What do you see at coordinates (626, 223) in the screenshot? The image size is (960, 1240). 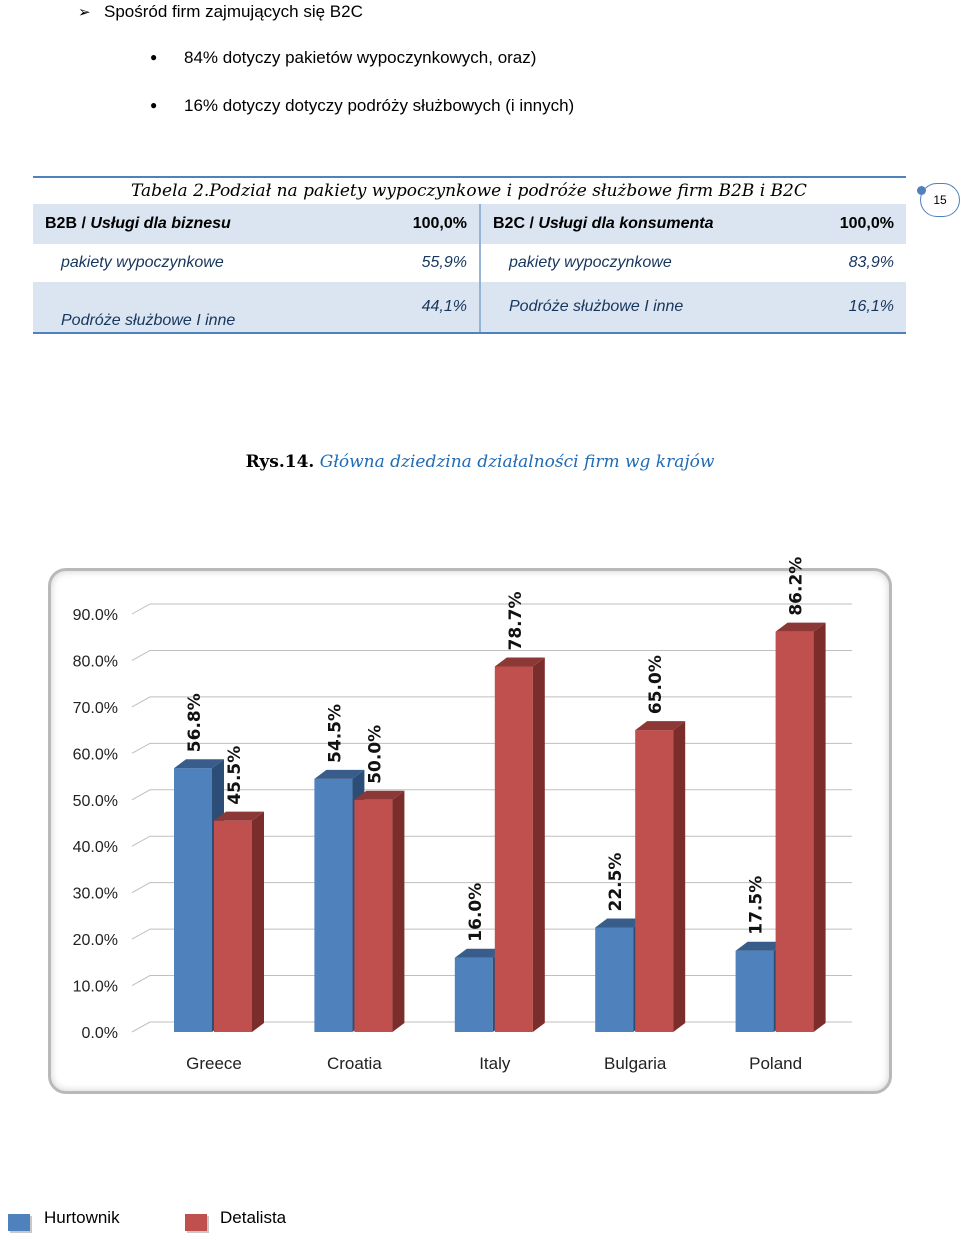 I see `b2c-label: Usługi dla konsumenta` at bounding box center [626, 223].